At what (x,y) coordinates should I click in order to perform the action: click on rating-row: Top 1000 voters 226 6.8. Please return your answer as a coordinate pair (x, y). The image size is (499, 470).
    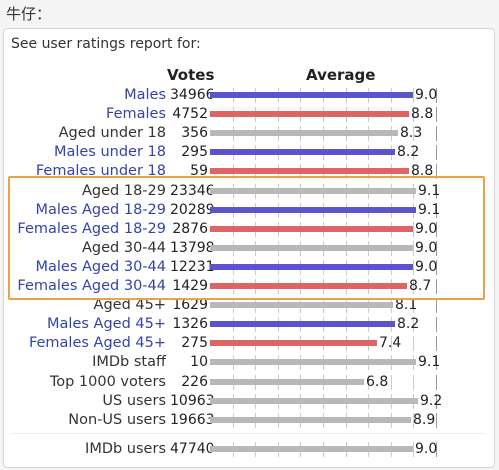
    Looking at the image, I should click on (249, 382).